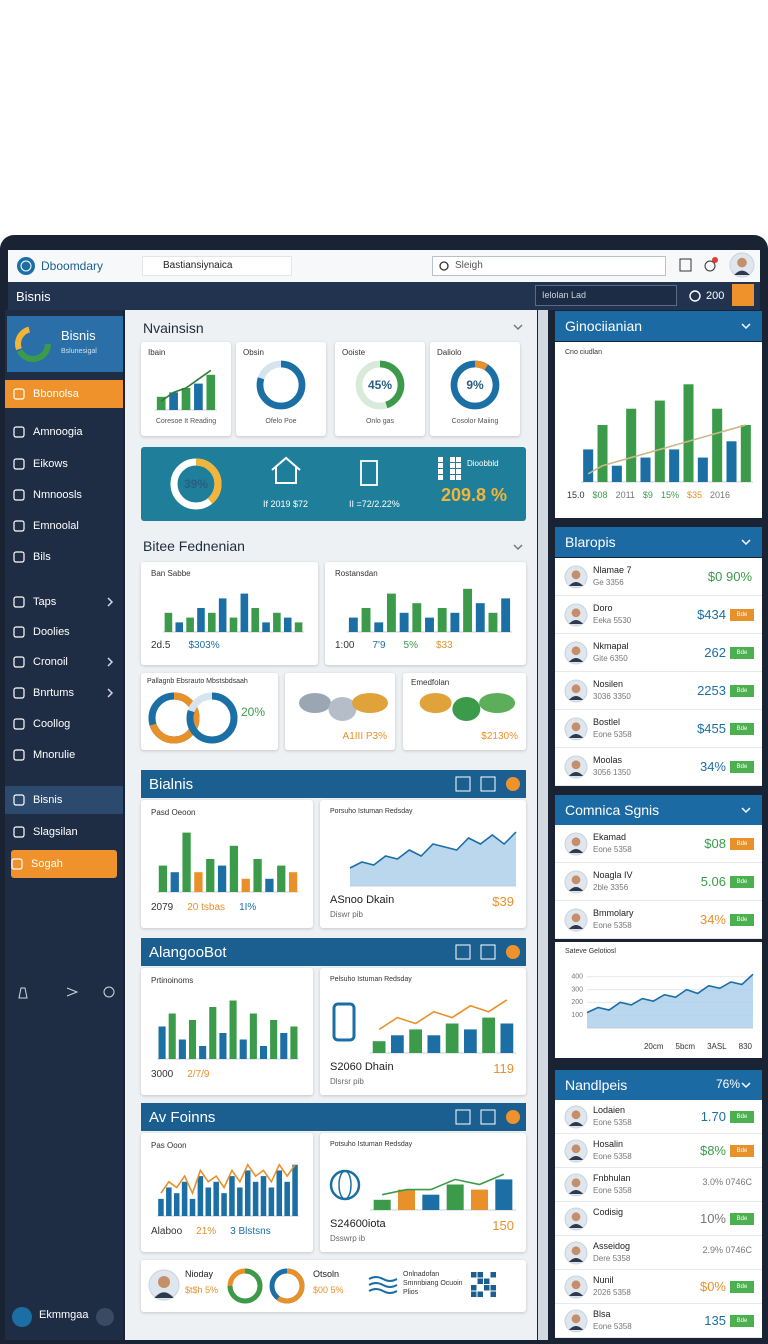 This screenshot has width=768, height=1344. What do you see at coordinates (64, 724) in the screenshot?
I see `nav-item: Coollog` at bounding box center [64, 724].